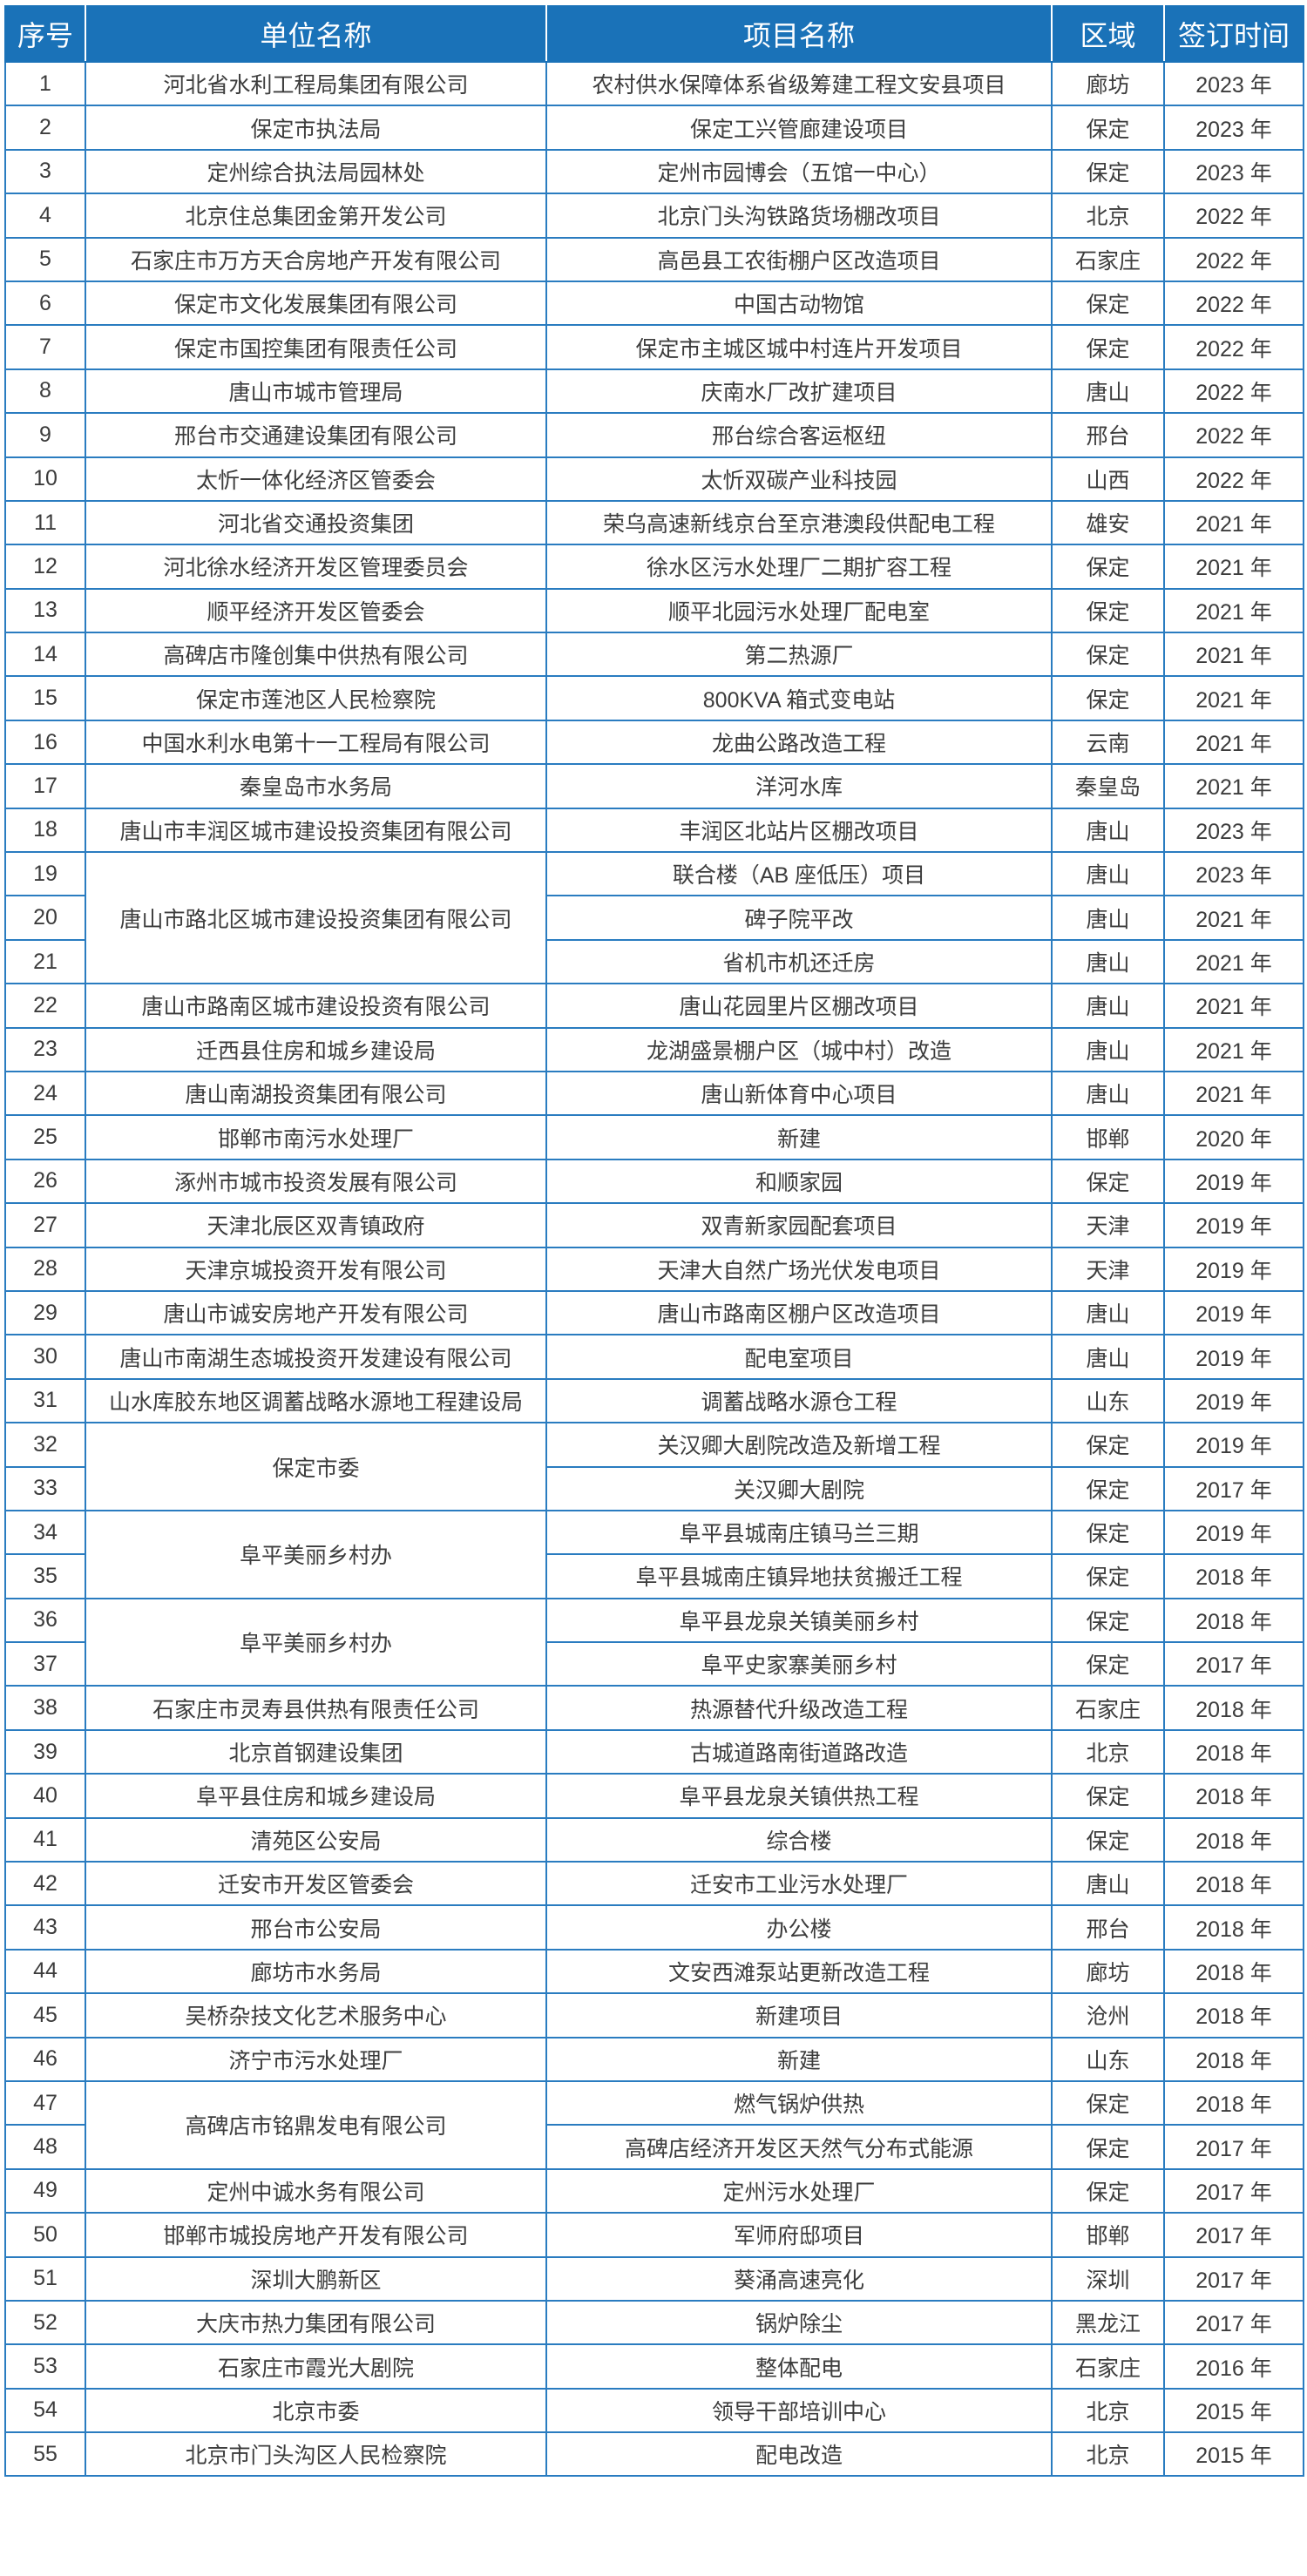  I want to click on cell-unit: 定州综合执法局园林处, so click(316, 171).